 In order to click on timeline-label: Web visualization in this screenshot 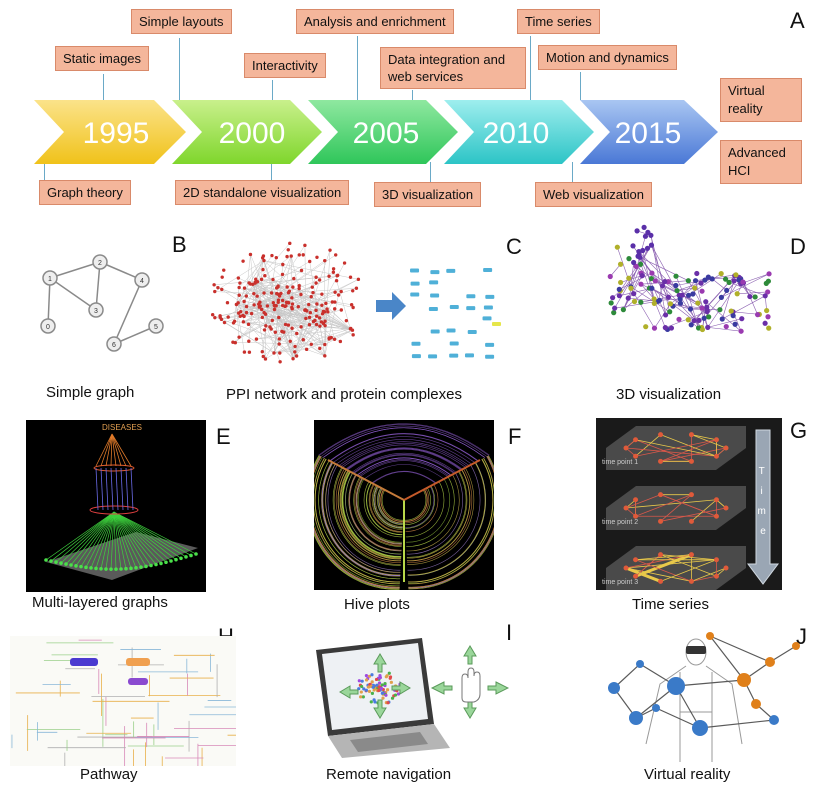, I will do `click(593, 194)`.